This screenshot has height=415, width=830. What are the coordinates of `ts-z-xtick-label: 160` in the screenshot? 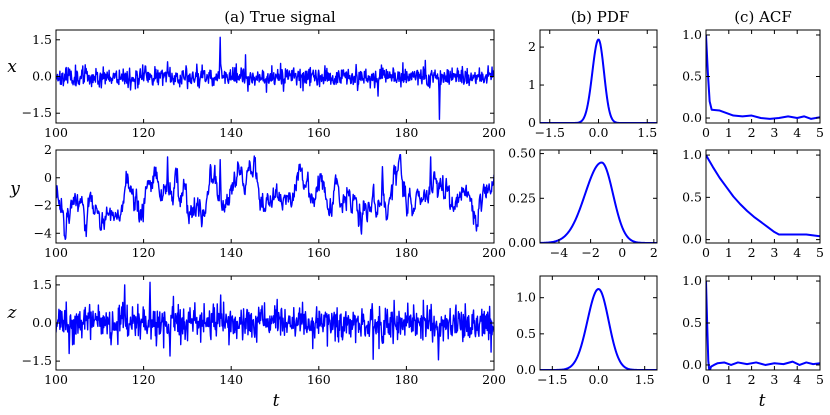 It's located at (319, 379).